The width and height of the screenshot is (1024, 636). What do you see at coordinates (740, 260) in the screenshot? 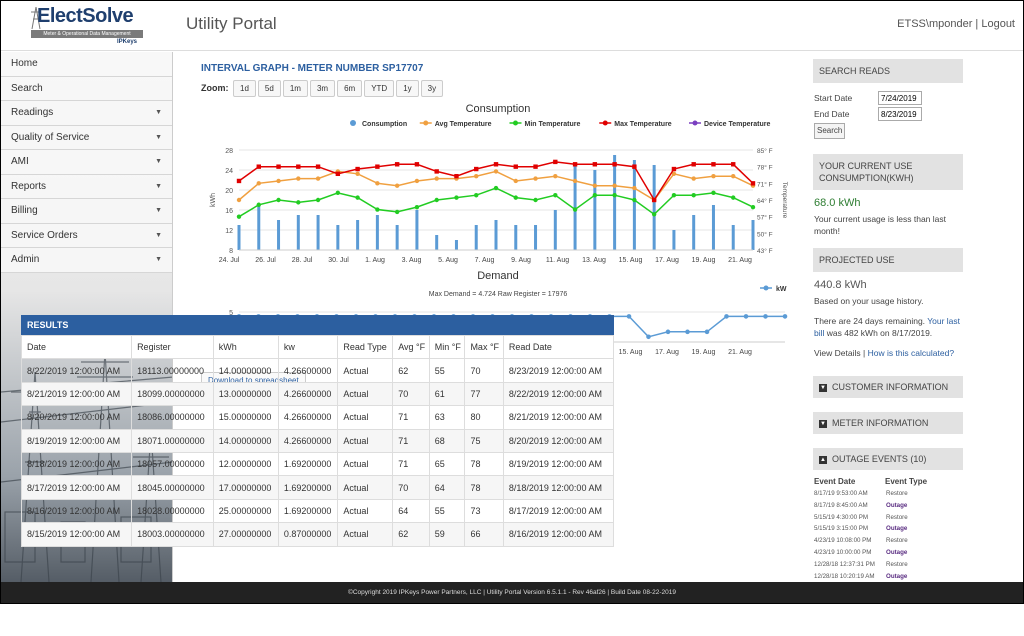
I see `x-tick-label: 21. Aug` at bounding box center [740, 260].